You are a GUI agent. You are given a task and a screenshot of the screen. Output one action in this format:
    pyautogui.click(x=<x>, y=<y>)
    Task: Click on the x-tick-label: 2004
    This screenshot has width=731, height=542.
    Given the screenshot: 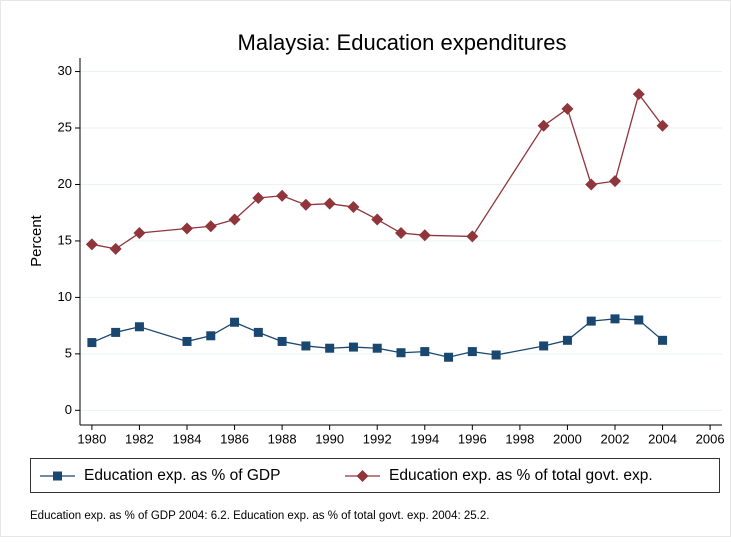 What is the action you would take?
    pyautogui.click(x=662, y=438)
    